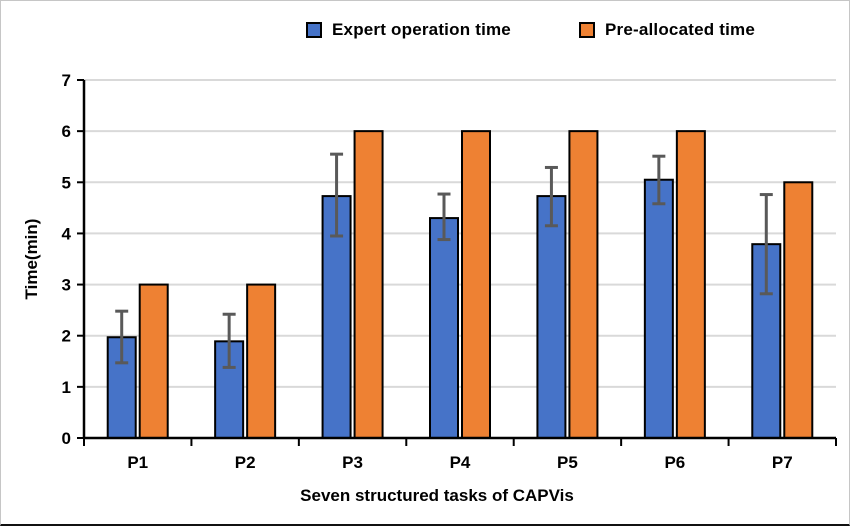 This screenshot has width=850, height=526. I want to click on x-tick-label-P7: P7, so click(782, 462).